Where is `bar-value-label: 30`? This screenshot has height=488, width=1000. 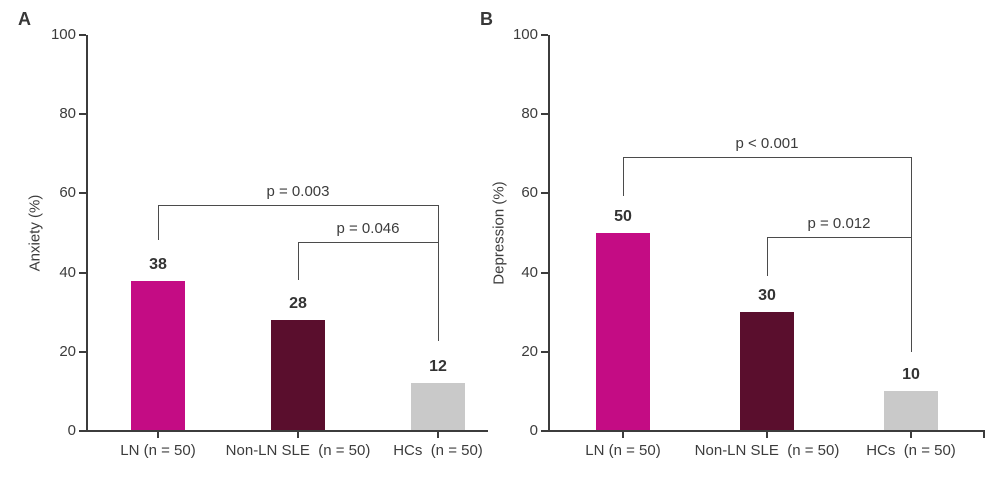
bar-value-label: 30 is located at coordinates (767, 295).